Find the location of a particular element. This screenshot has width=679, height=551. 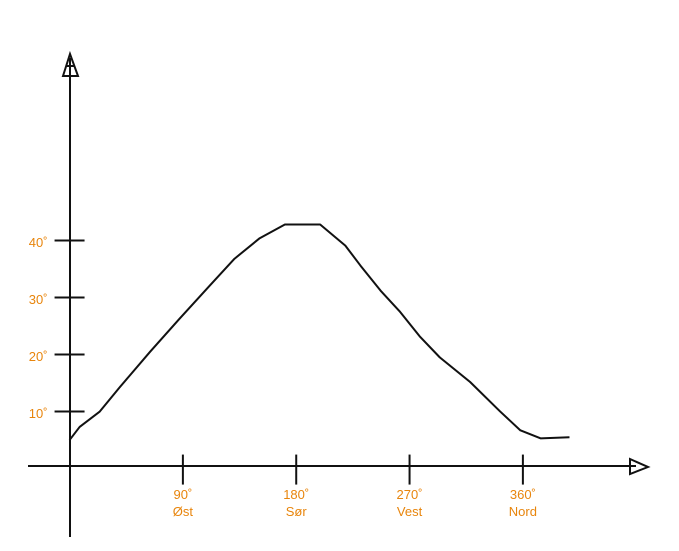

x-tick-name: Nord is located at coordinates (523, 511).